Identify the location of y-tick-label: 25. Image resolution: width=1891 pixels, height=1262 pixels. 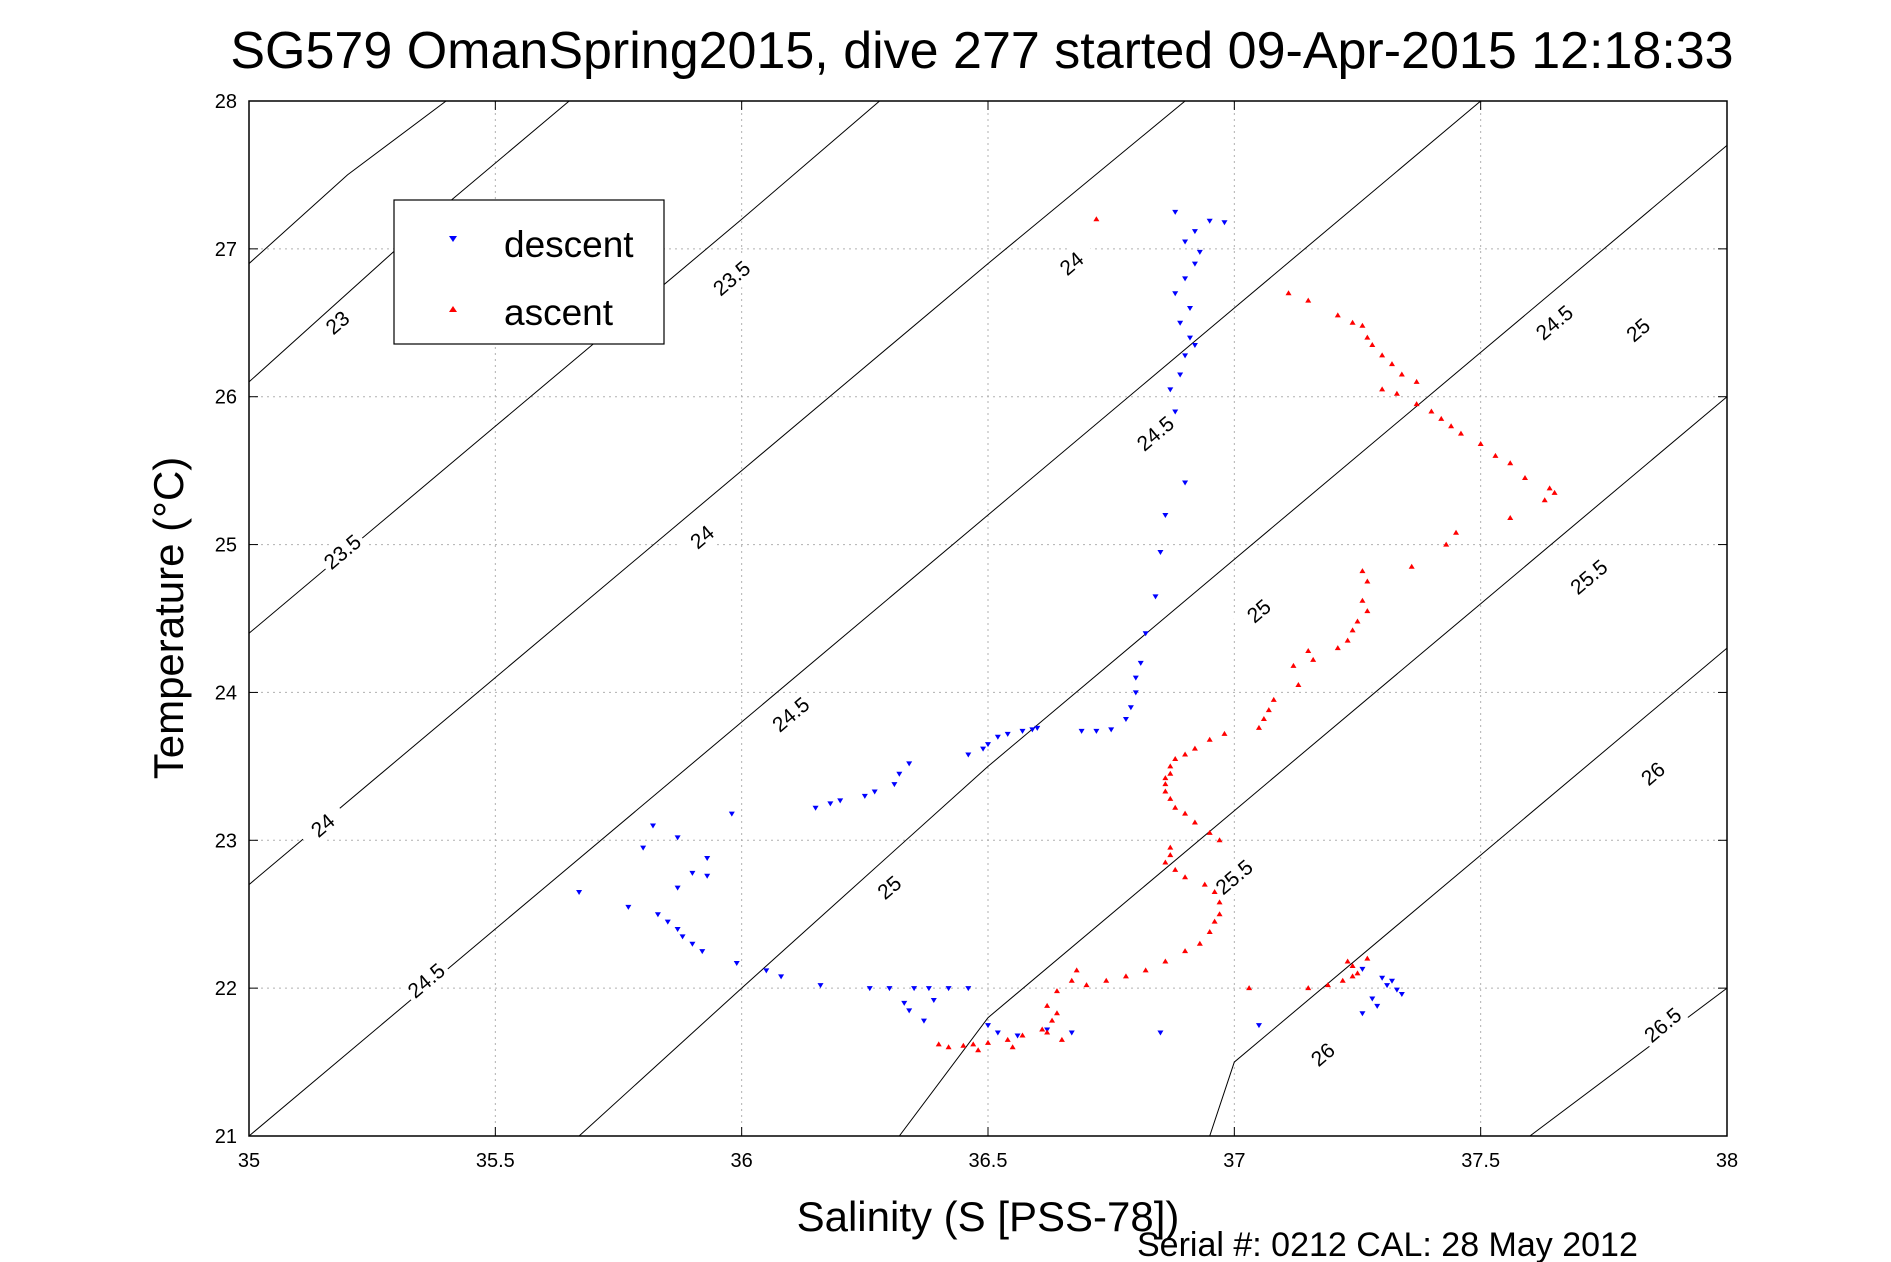
(226, 546).